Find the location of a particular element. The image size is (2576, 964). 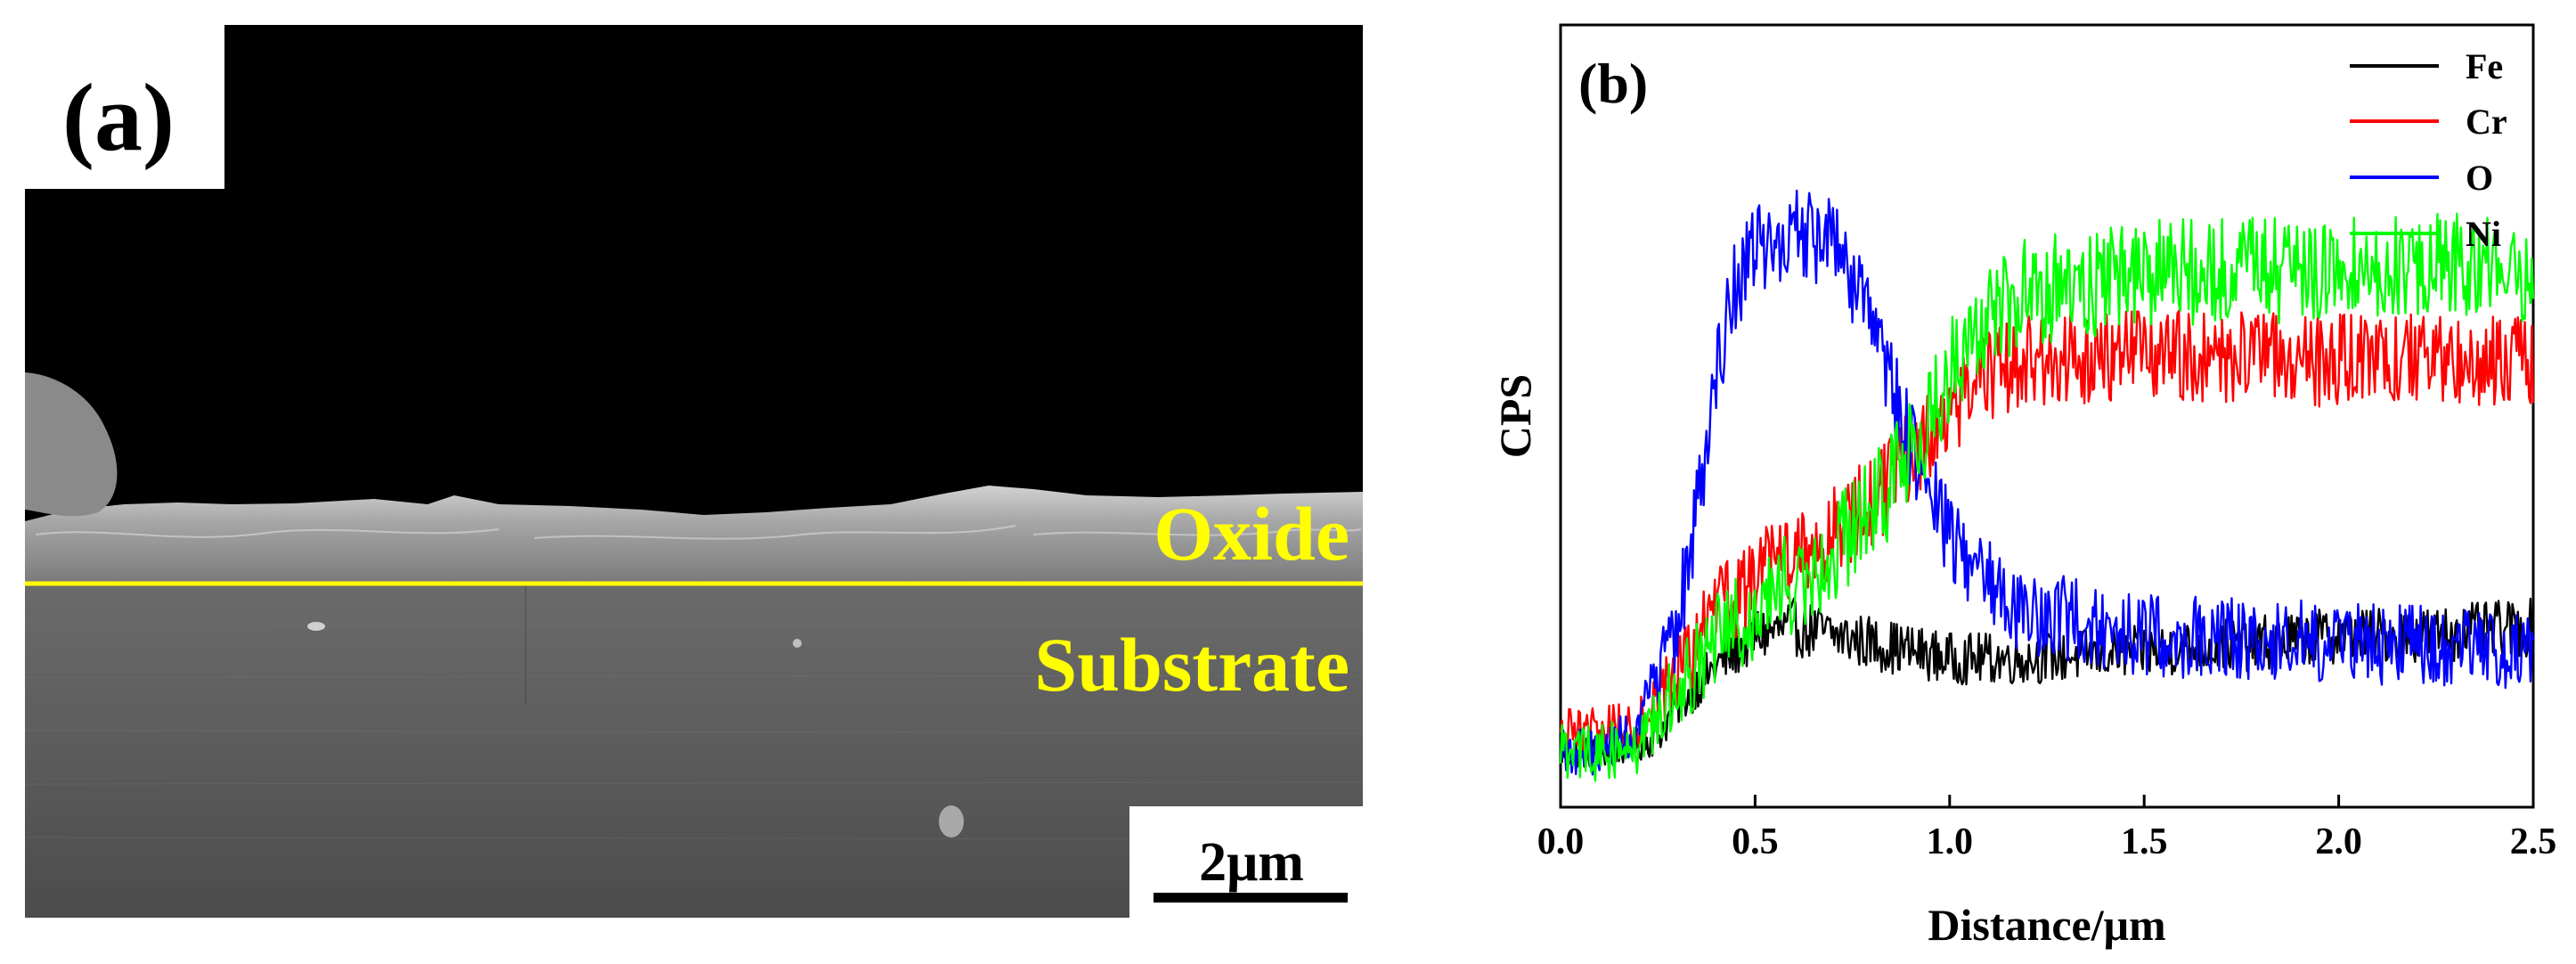

legend: Fe Cr O Ni is located at coordinates (2428, 150).